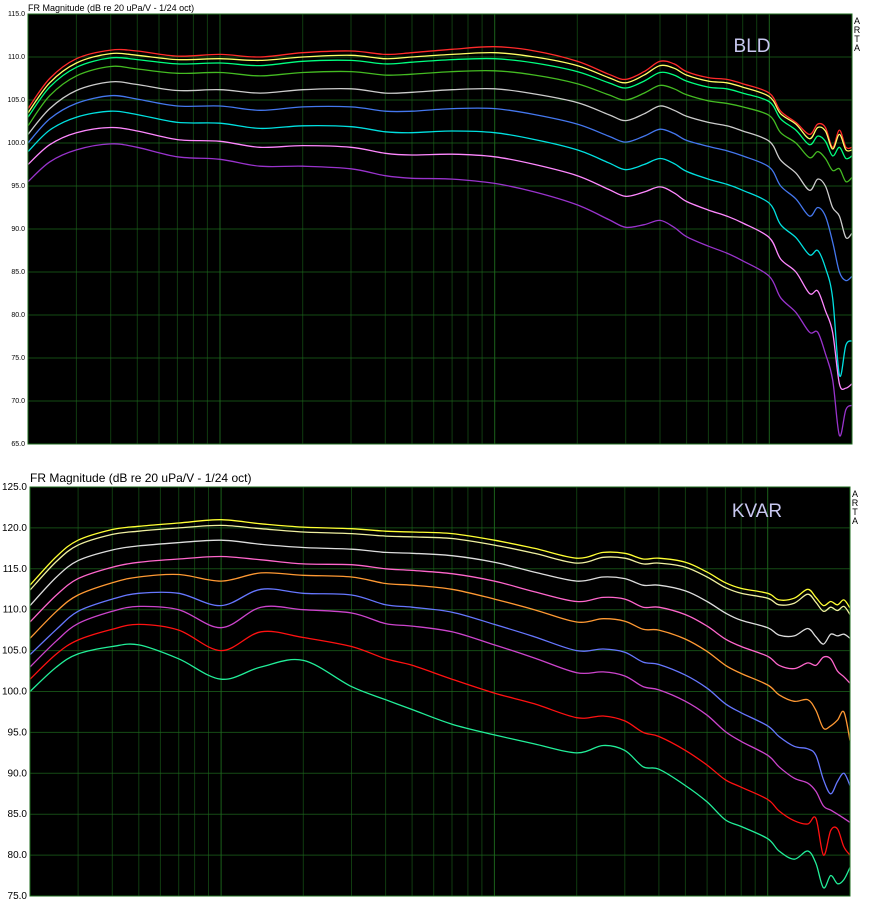 This screenshot has width=878, height=921. What do you see at coordinates (18, 272) in the screenshot?
I see `bld-y-tick-label: 85.0` at bounding box center [18, 272].